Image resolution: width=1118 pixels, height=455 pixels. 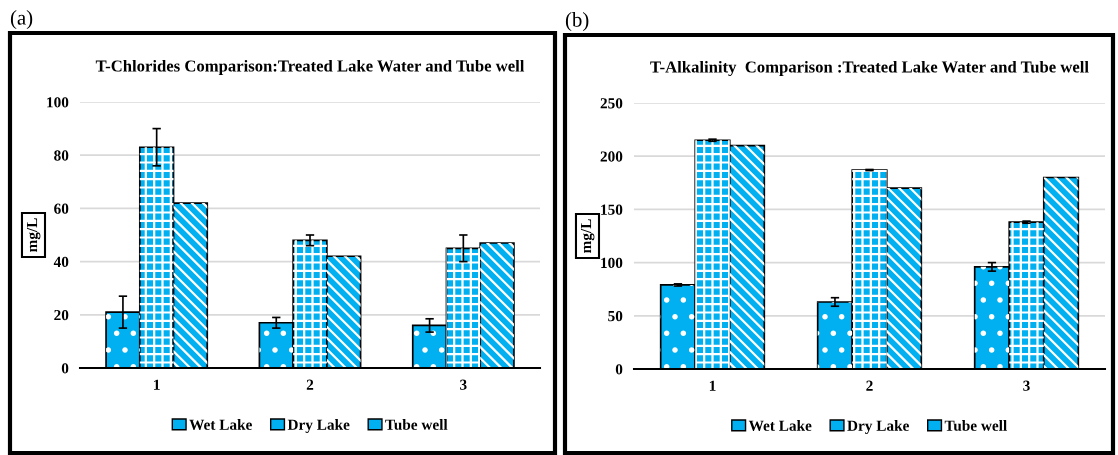 I want to click on y-tick-label: 200, so click(x=611, y=156).